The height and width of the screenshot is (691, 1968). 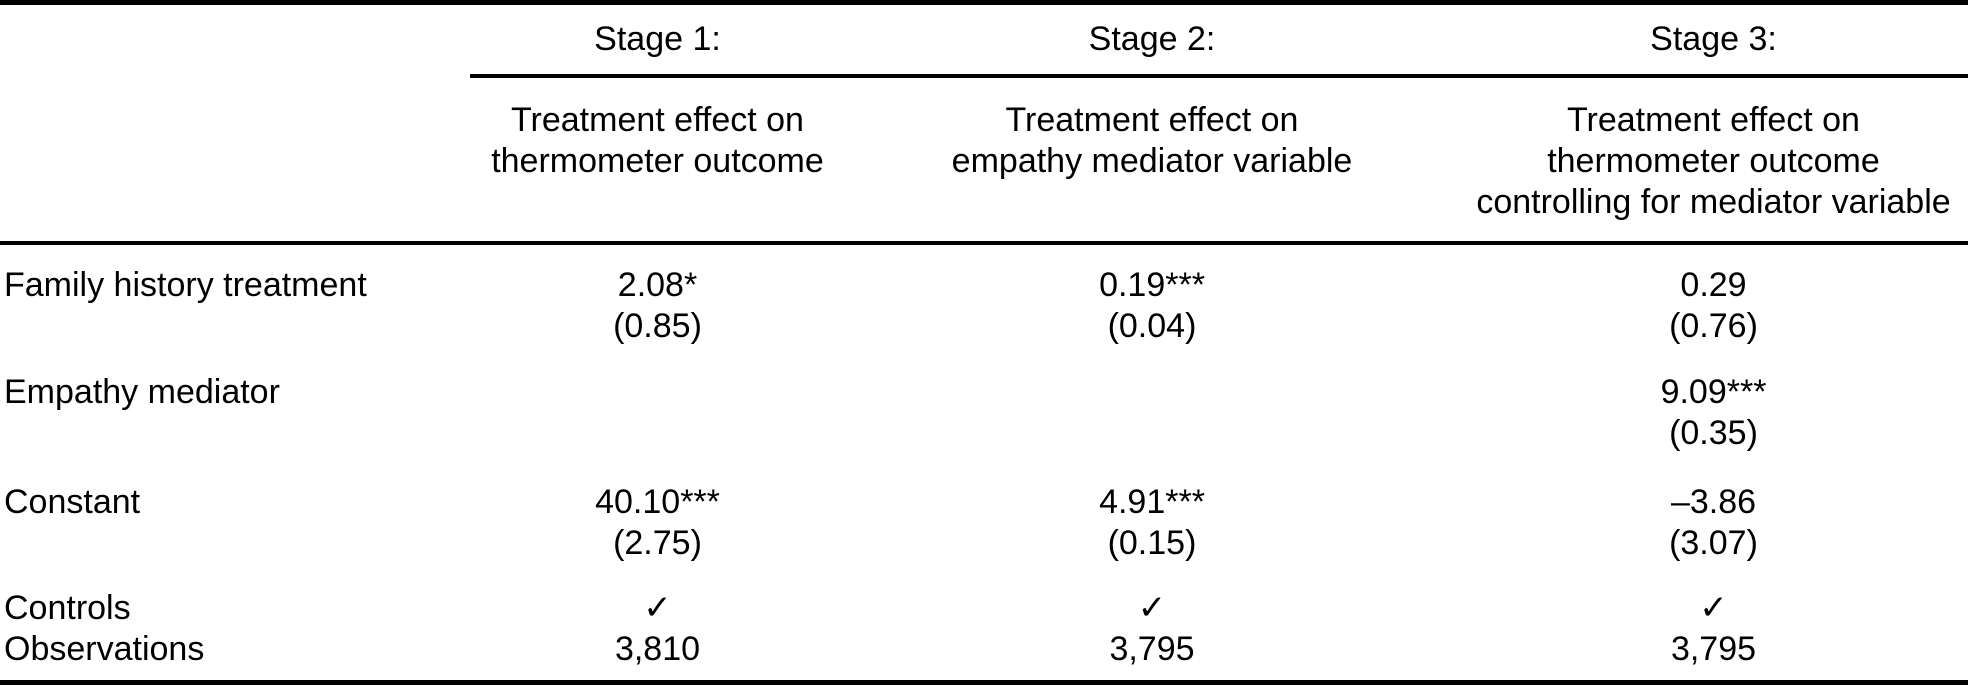 What do you see at coordinates (1713, 202) in the screenshot?
I see `stage-3-description-line-3: controlling for mediator variable` at bounding box center [1713, 202].